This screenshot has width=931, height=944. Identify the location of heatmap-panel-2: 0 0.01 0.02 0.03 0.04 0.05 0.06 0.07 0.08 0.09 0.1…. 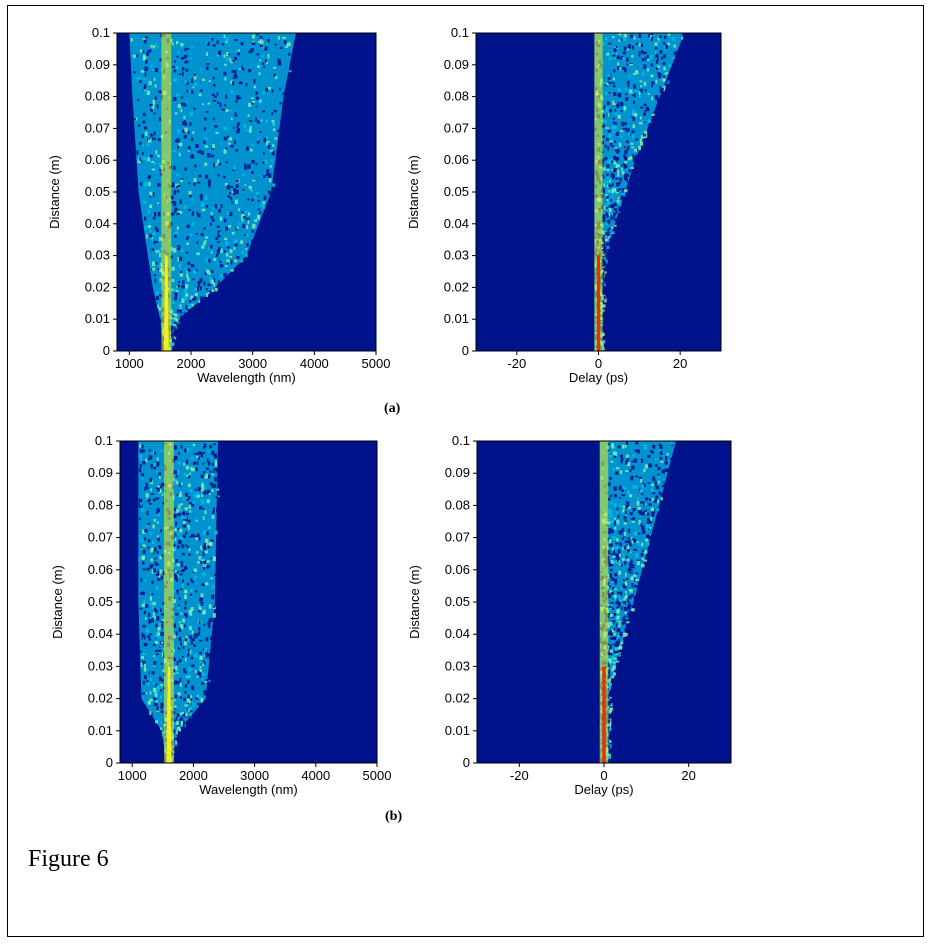
(220, 615).